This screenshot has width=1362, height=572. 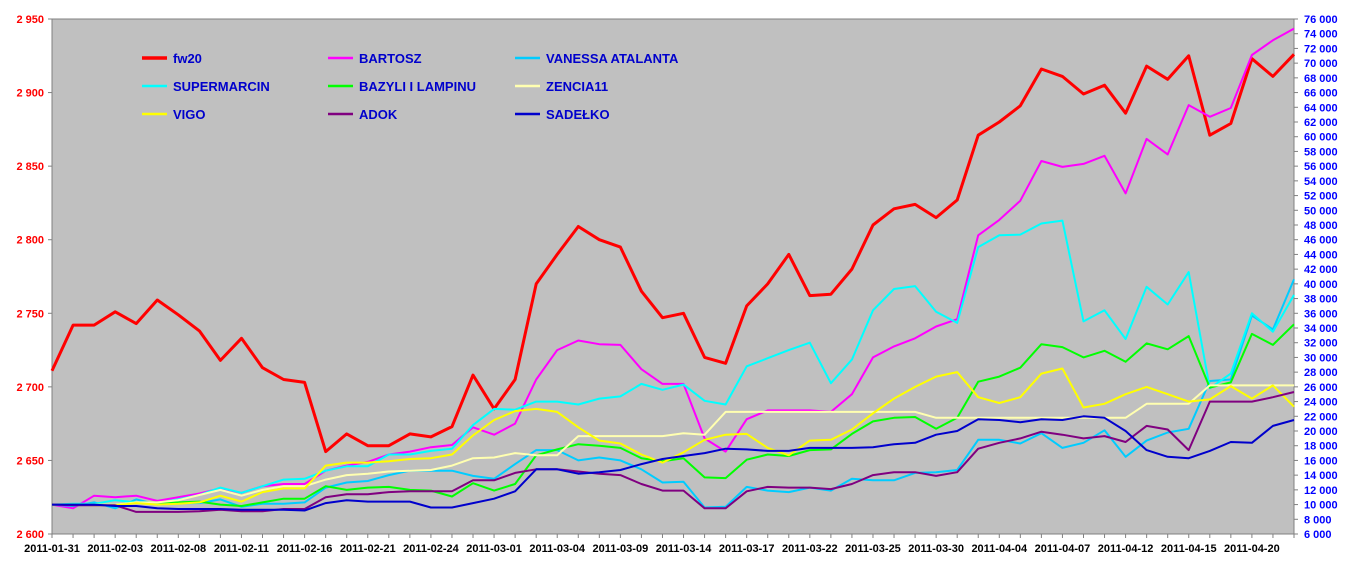 I want to click on x-tick-label: 2011-03-04, so click(x=557, y=549).